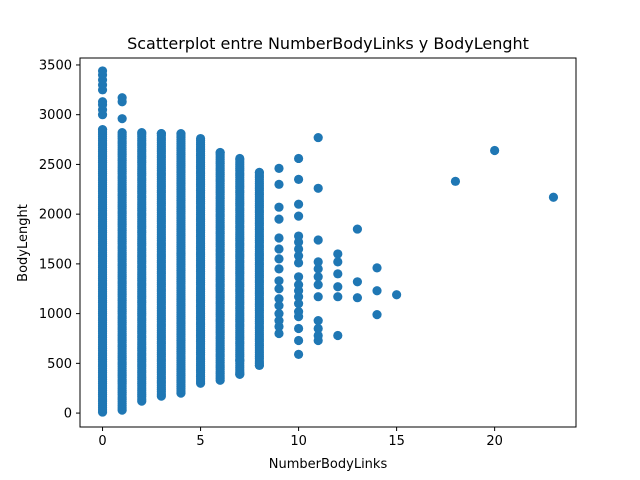 Image resolution: width=640 pixels, height=480 pixels. I want to click on y-tick-label: 3500, so click(55, 65).